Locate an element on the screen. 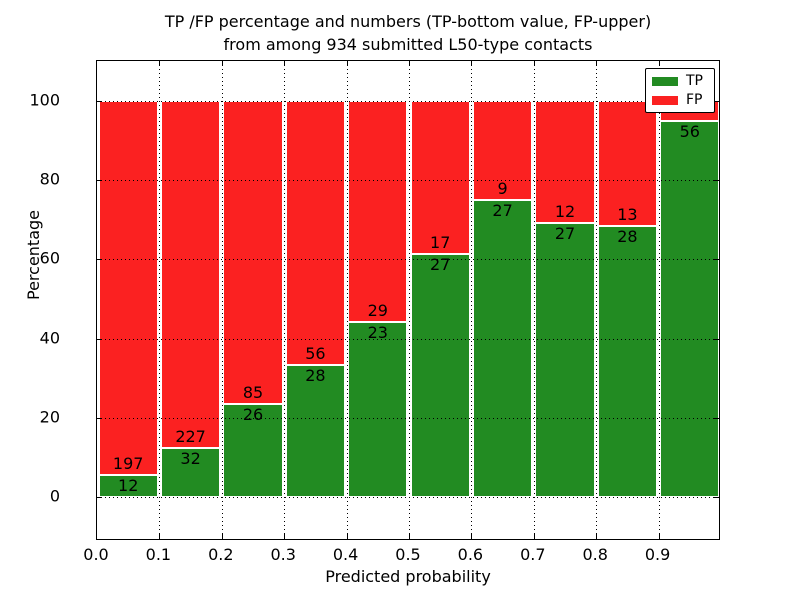  x-axis-label: Predicted probability is located at coordinates (408, 576).